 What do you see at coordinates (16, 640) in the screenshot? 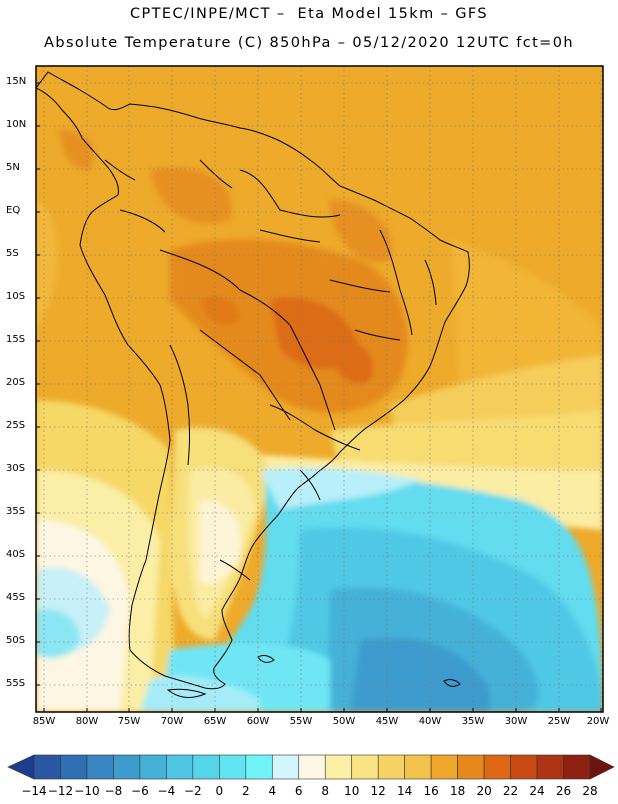
I see `lat-label-50s: 50S` at bounding box center [16, 640].